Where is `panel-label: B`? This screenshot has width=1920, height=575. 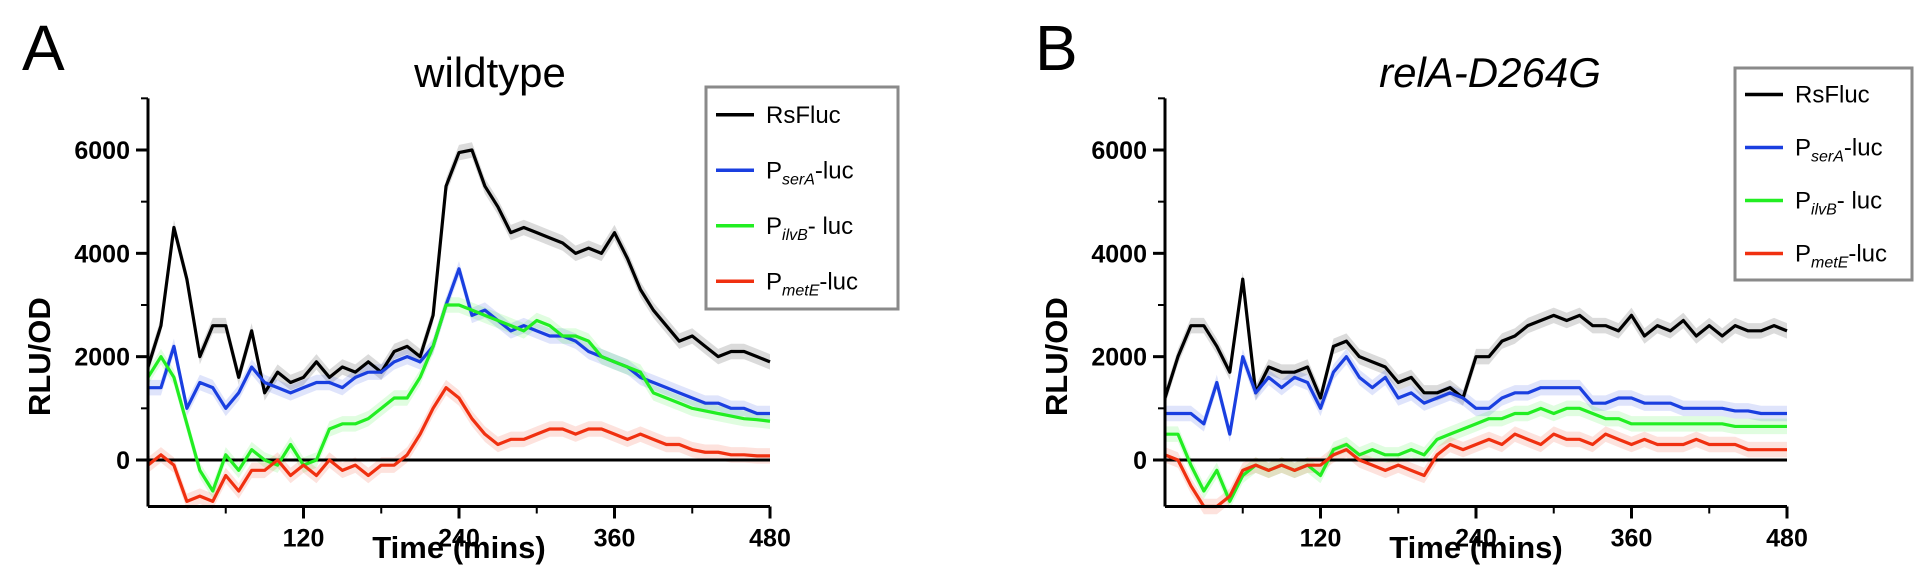 panel-label: B is located at coordinates (1056, 48).